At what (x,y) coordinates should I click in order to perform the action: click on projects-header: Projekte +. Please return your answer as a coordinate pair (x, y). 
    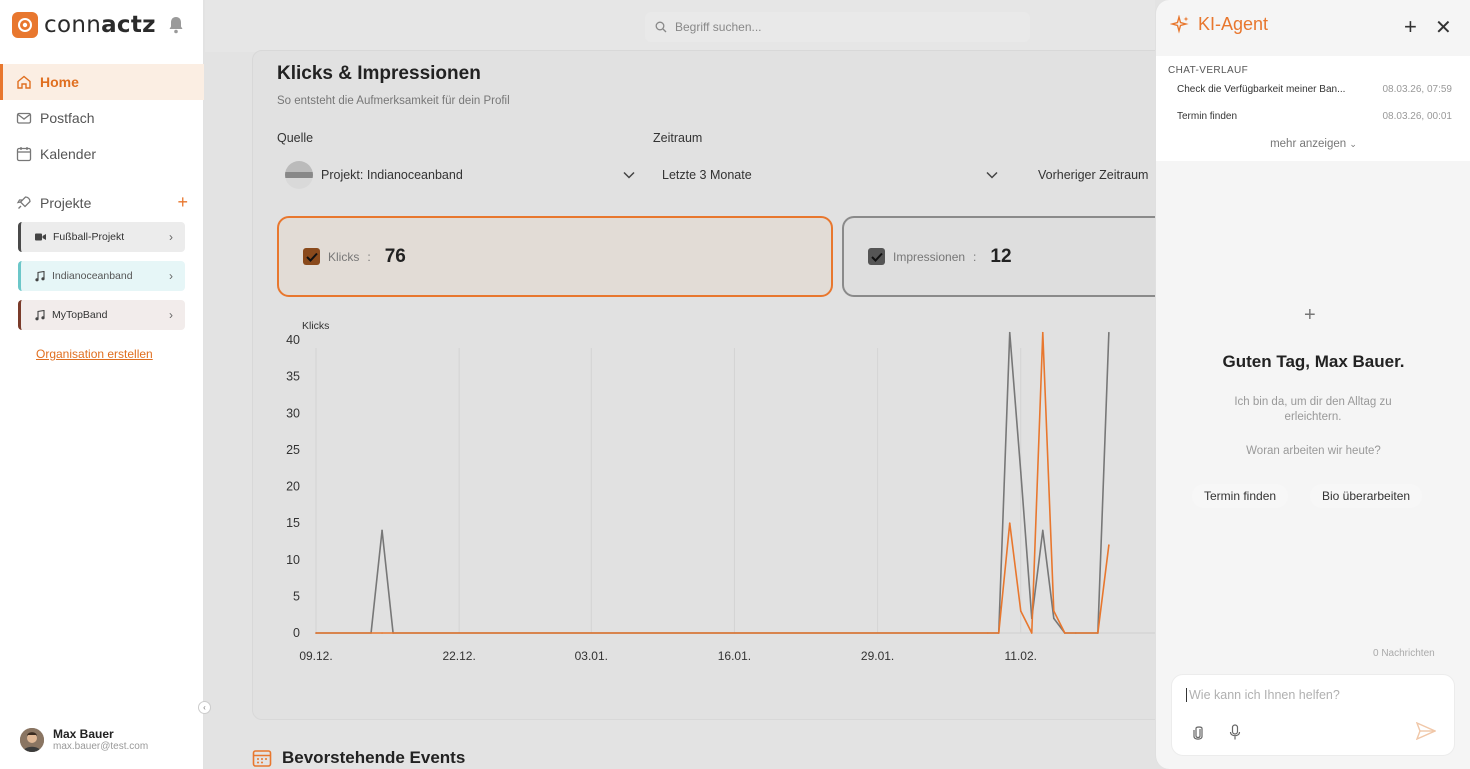
    Looking at the image, I should click on (102, 202).